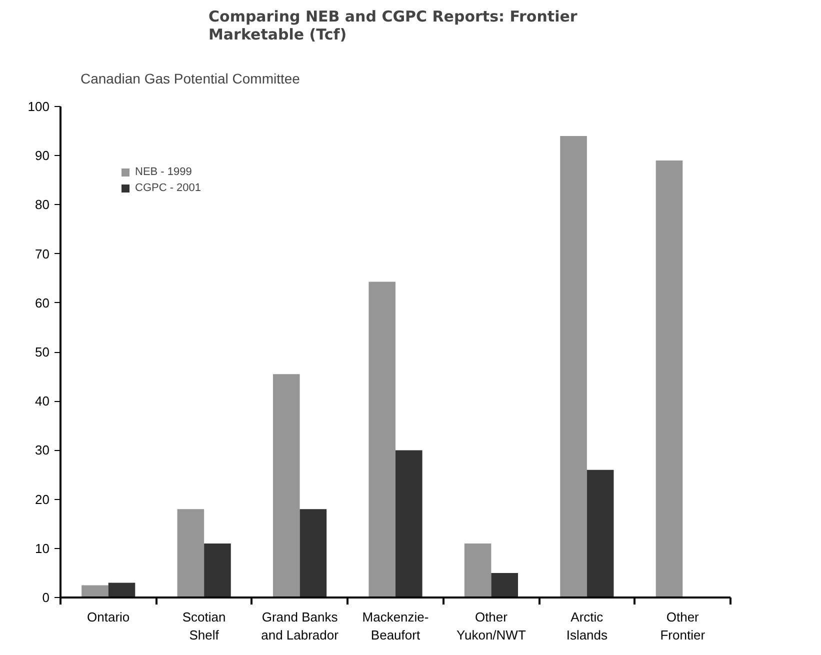 This screenshot has height=655, width=821. Describe the element at coordinates (39, 106) in the screenshot. I see `y-tick-label: 100` at that location.